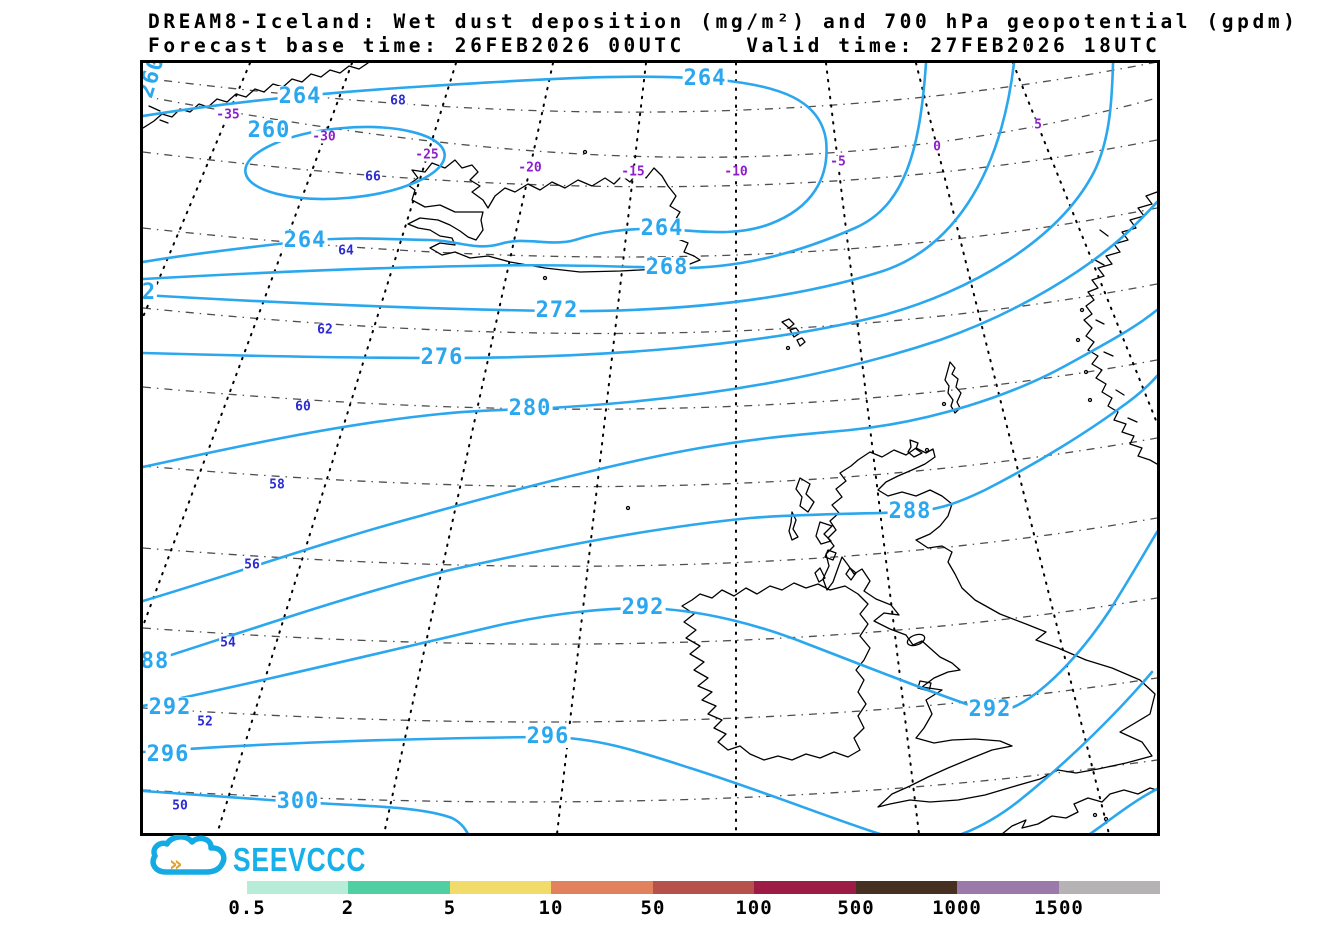  I want to click on contour-label: 280, so click(530, 408).